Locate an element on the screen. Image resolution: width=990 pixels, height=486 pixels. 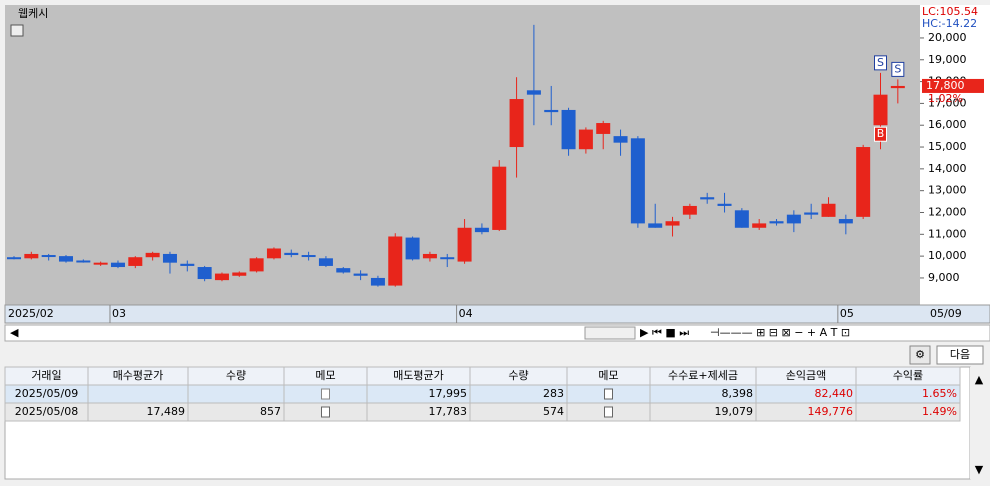
sell-marker is located at coordinates (898, 69).